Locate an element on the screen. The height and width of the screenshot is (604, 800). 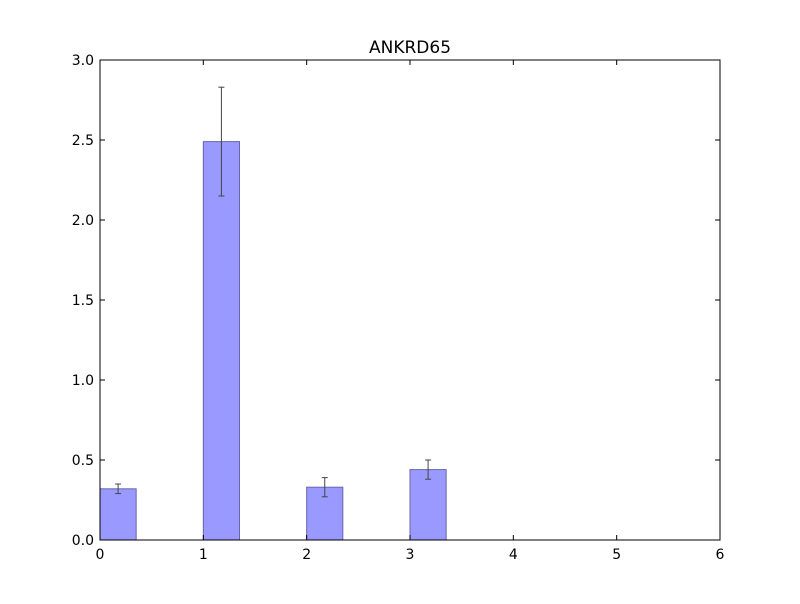
x-tick-label-2: 2 is located at coordinates (306, 555).